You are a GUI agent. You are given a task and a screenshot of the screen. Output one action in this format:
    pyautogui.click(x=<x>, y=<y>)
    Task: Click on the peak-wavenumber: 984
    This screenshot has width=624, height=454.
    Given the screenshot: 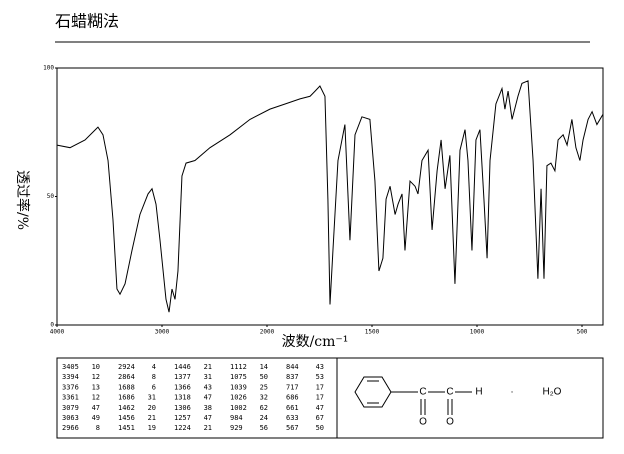 What is the action you would take?
    pyautogui.click(x=236, y=418)
    